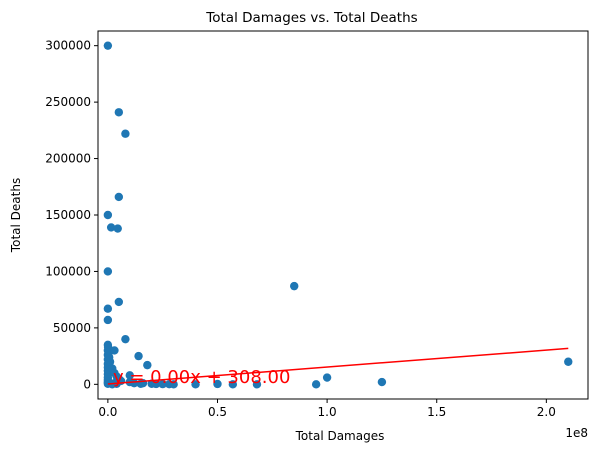 This screenshot has width=598, height=453. I want to click on y-tick-label: 300000, so click(68, 46).